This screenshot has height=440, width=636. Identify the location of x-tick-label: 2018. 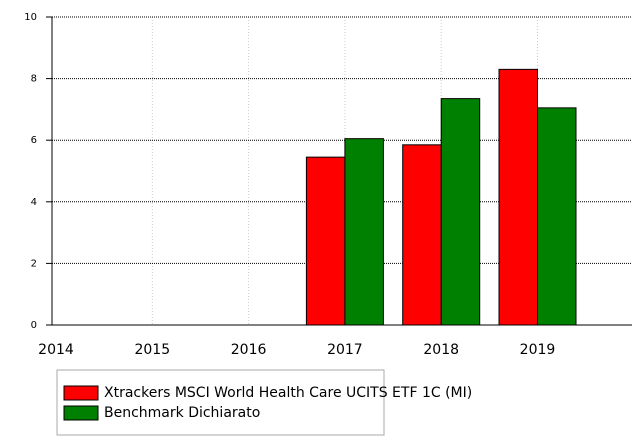
(441, 350).